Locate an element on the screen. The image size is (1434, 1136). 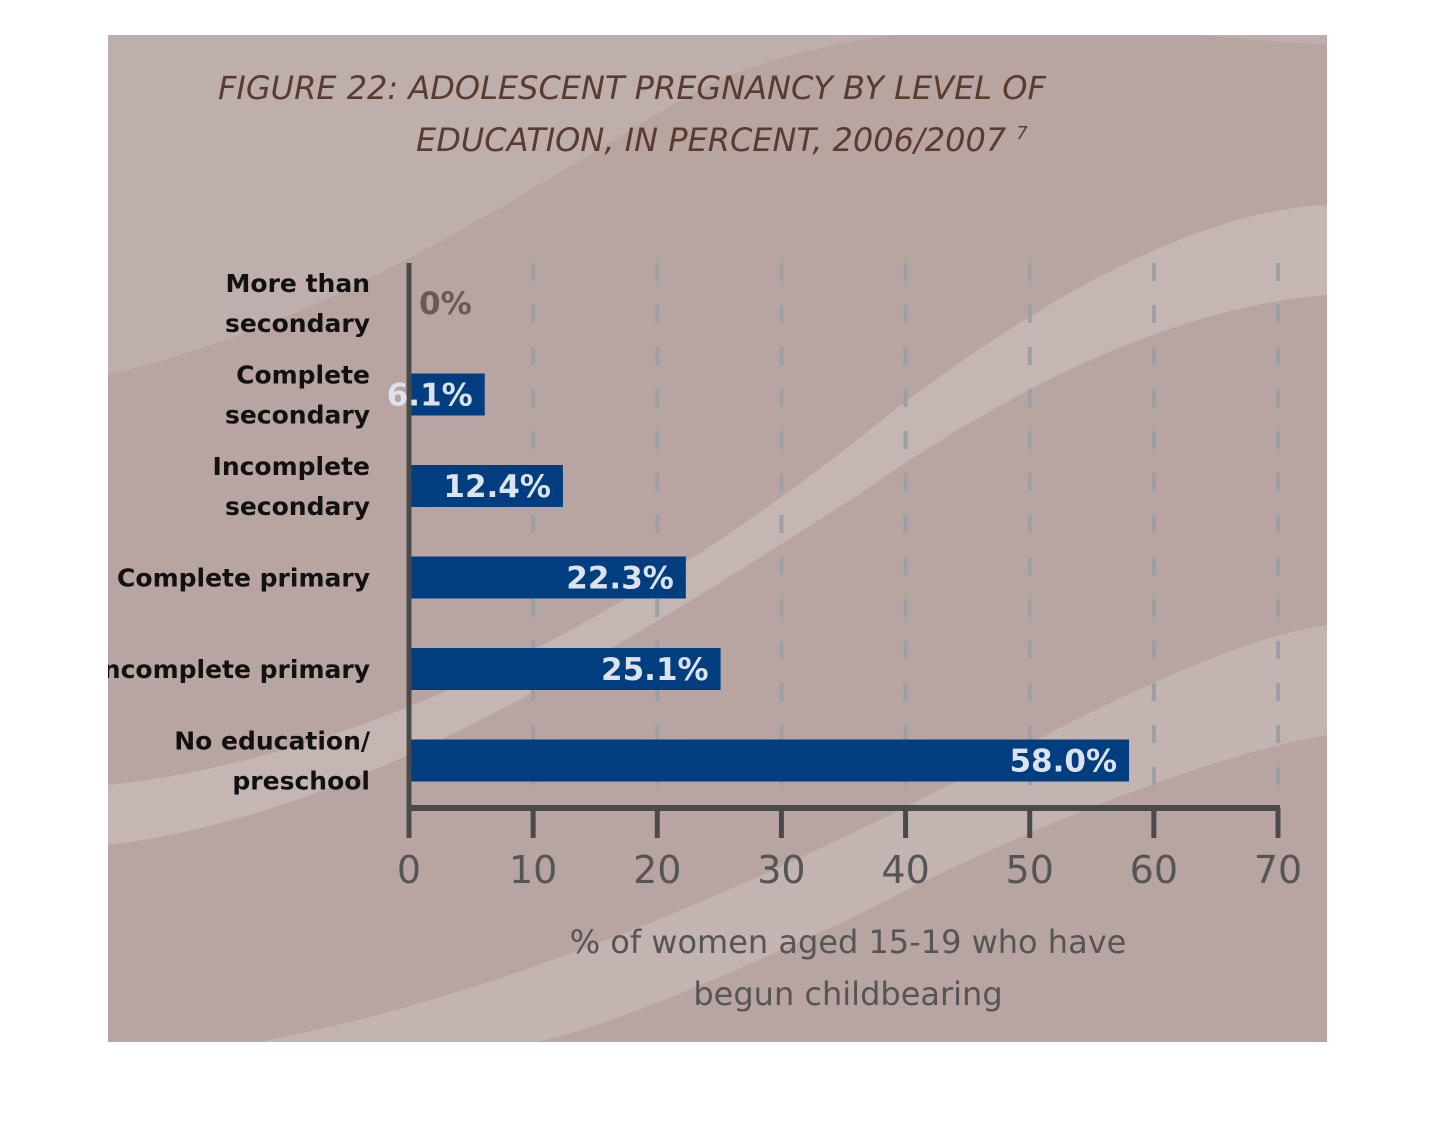
category-label: Complete primary is located at coordinates (243, 578).